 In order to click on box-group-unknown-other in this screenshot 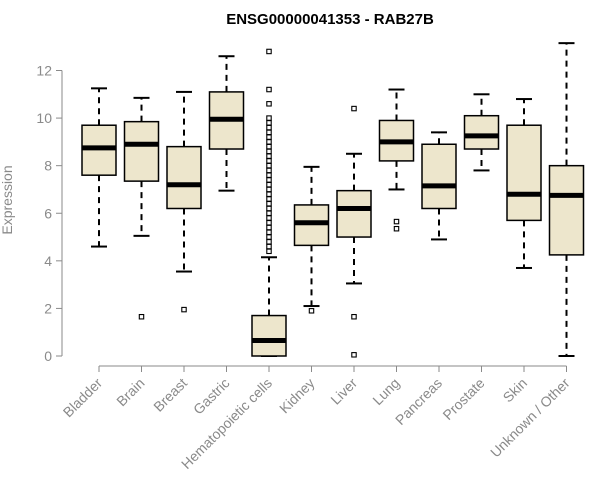, I will do `click(566, 199)`.